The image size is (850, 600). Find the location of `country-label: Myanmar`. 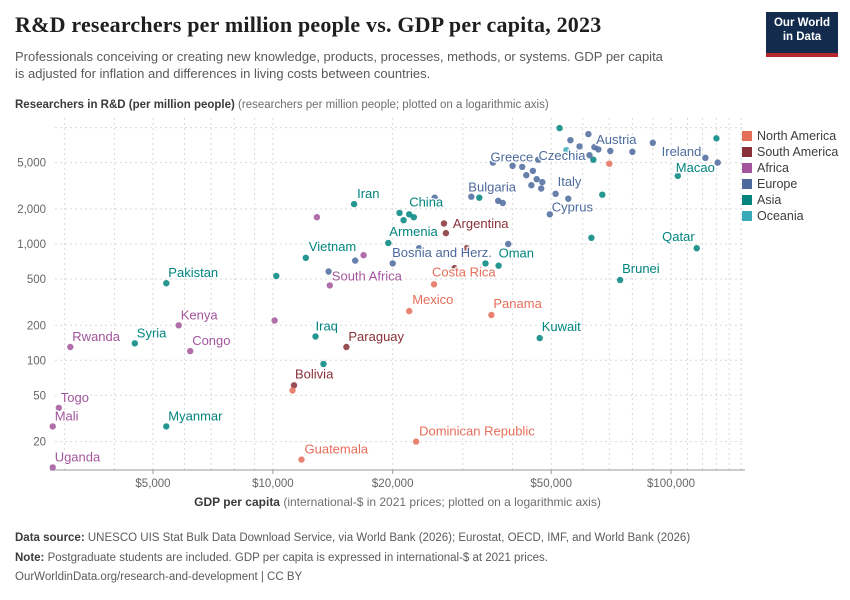

country-label: Myanmar is located at coordinates (195, 415).